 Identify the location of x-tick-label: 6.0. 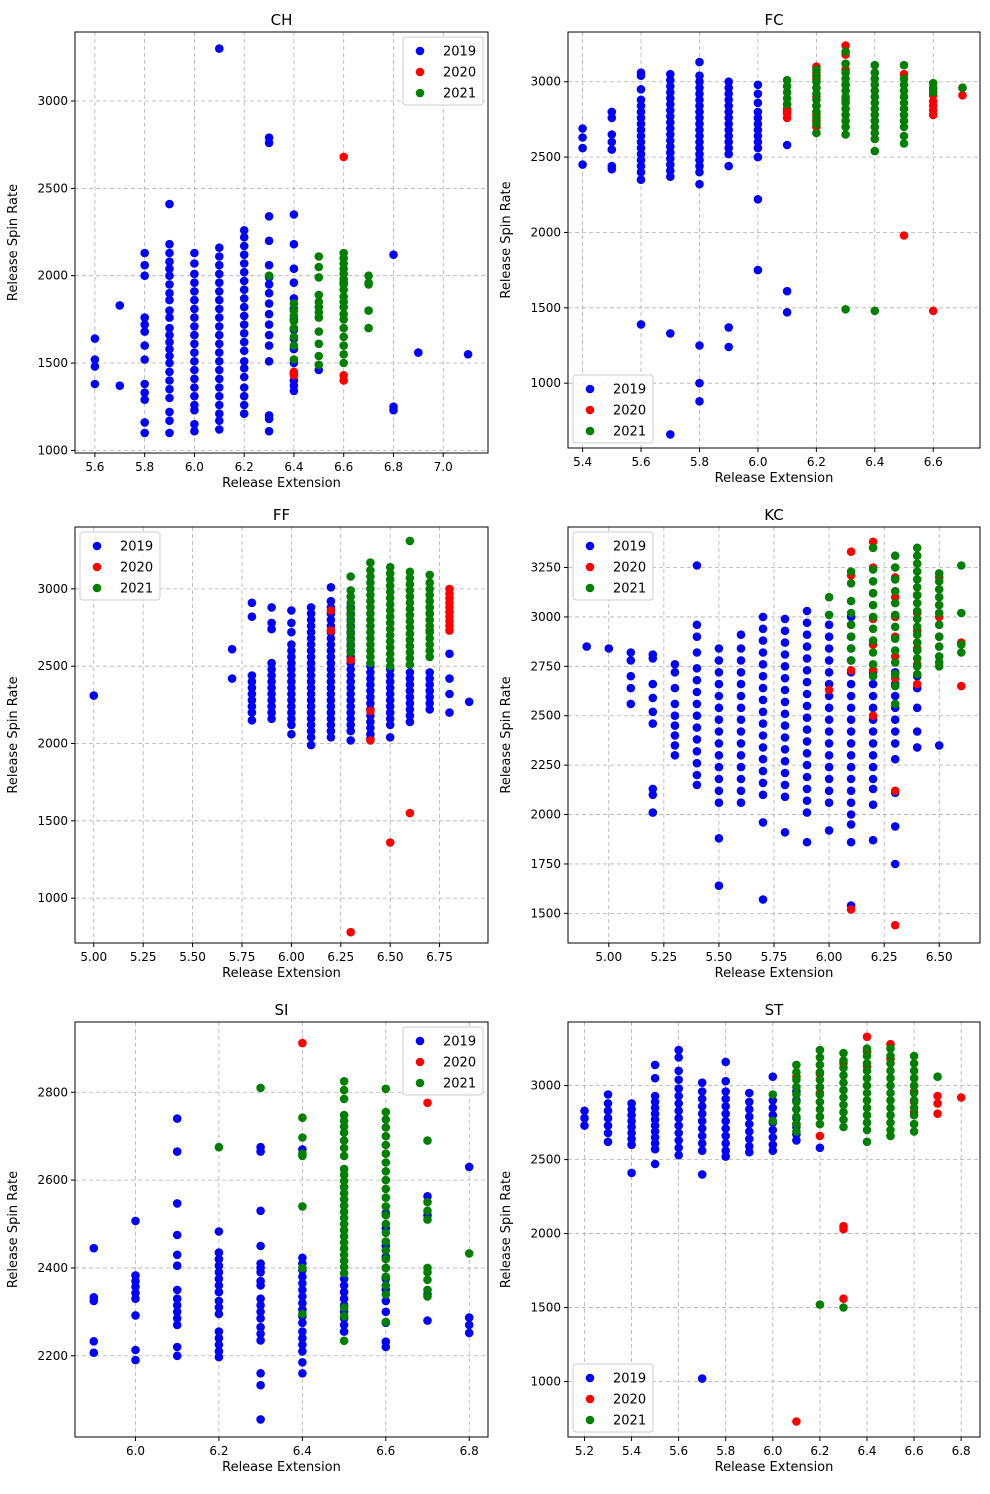
(772, 1451).